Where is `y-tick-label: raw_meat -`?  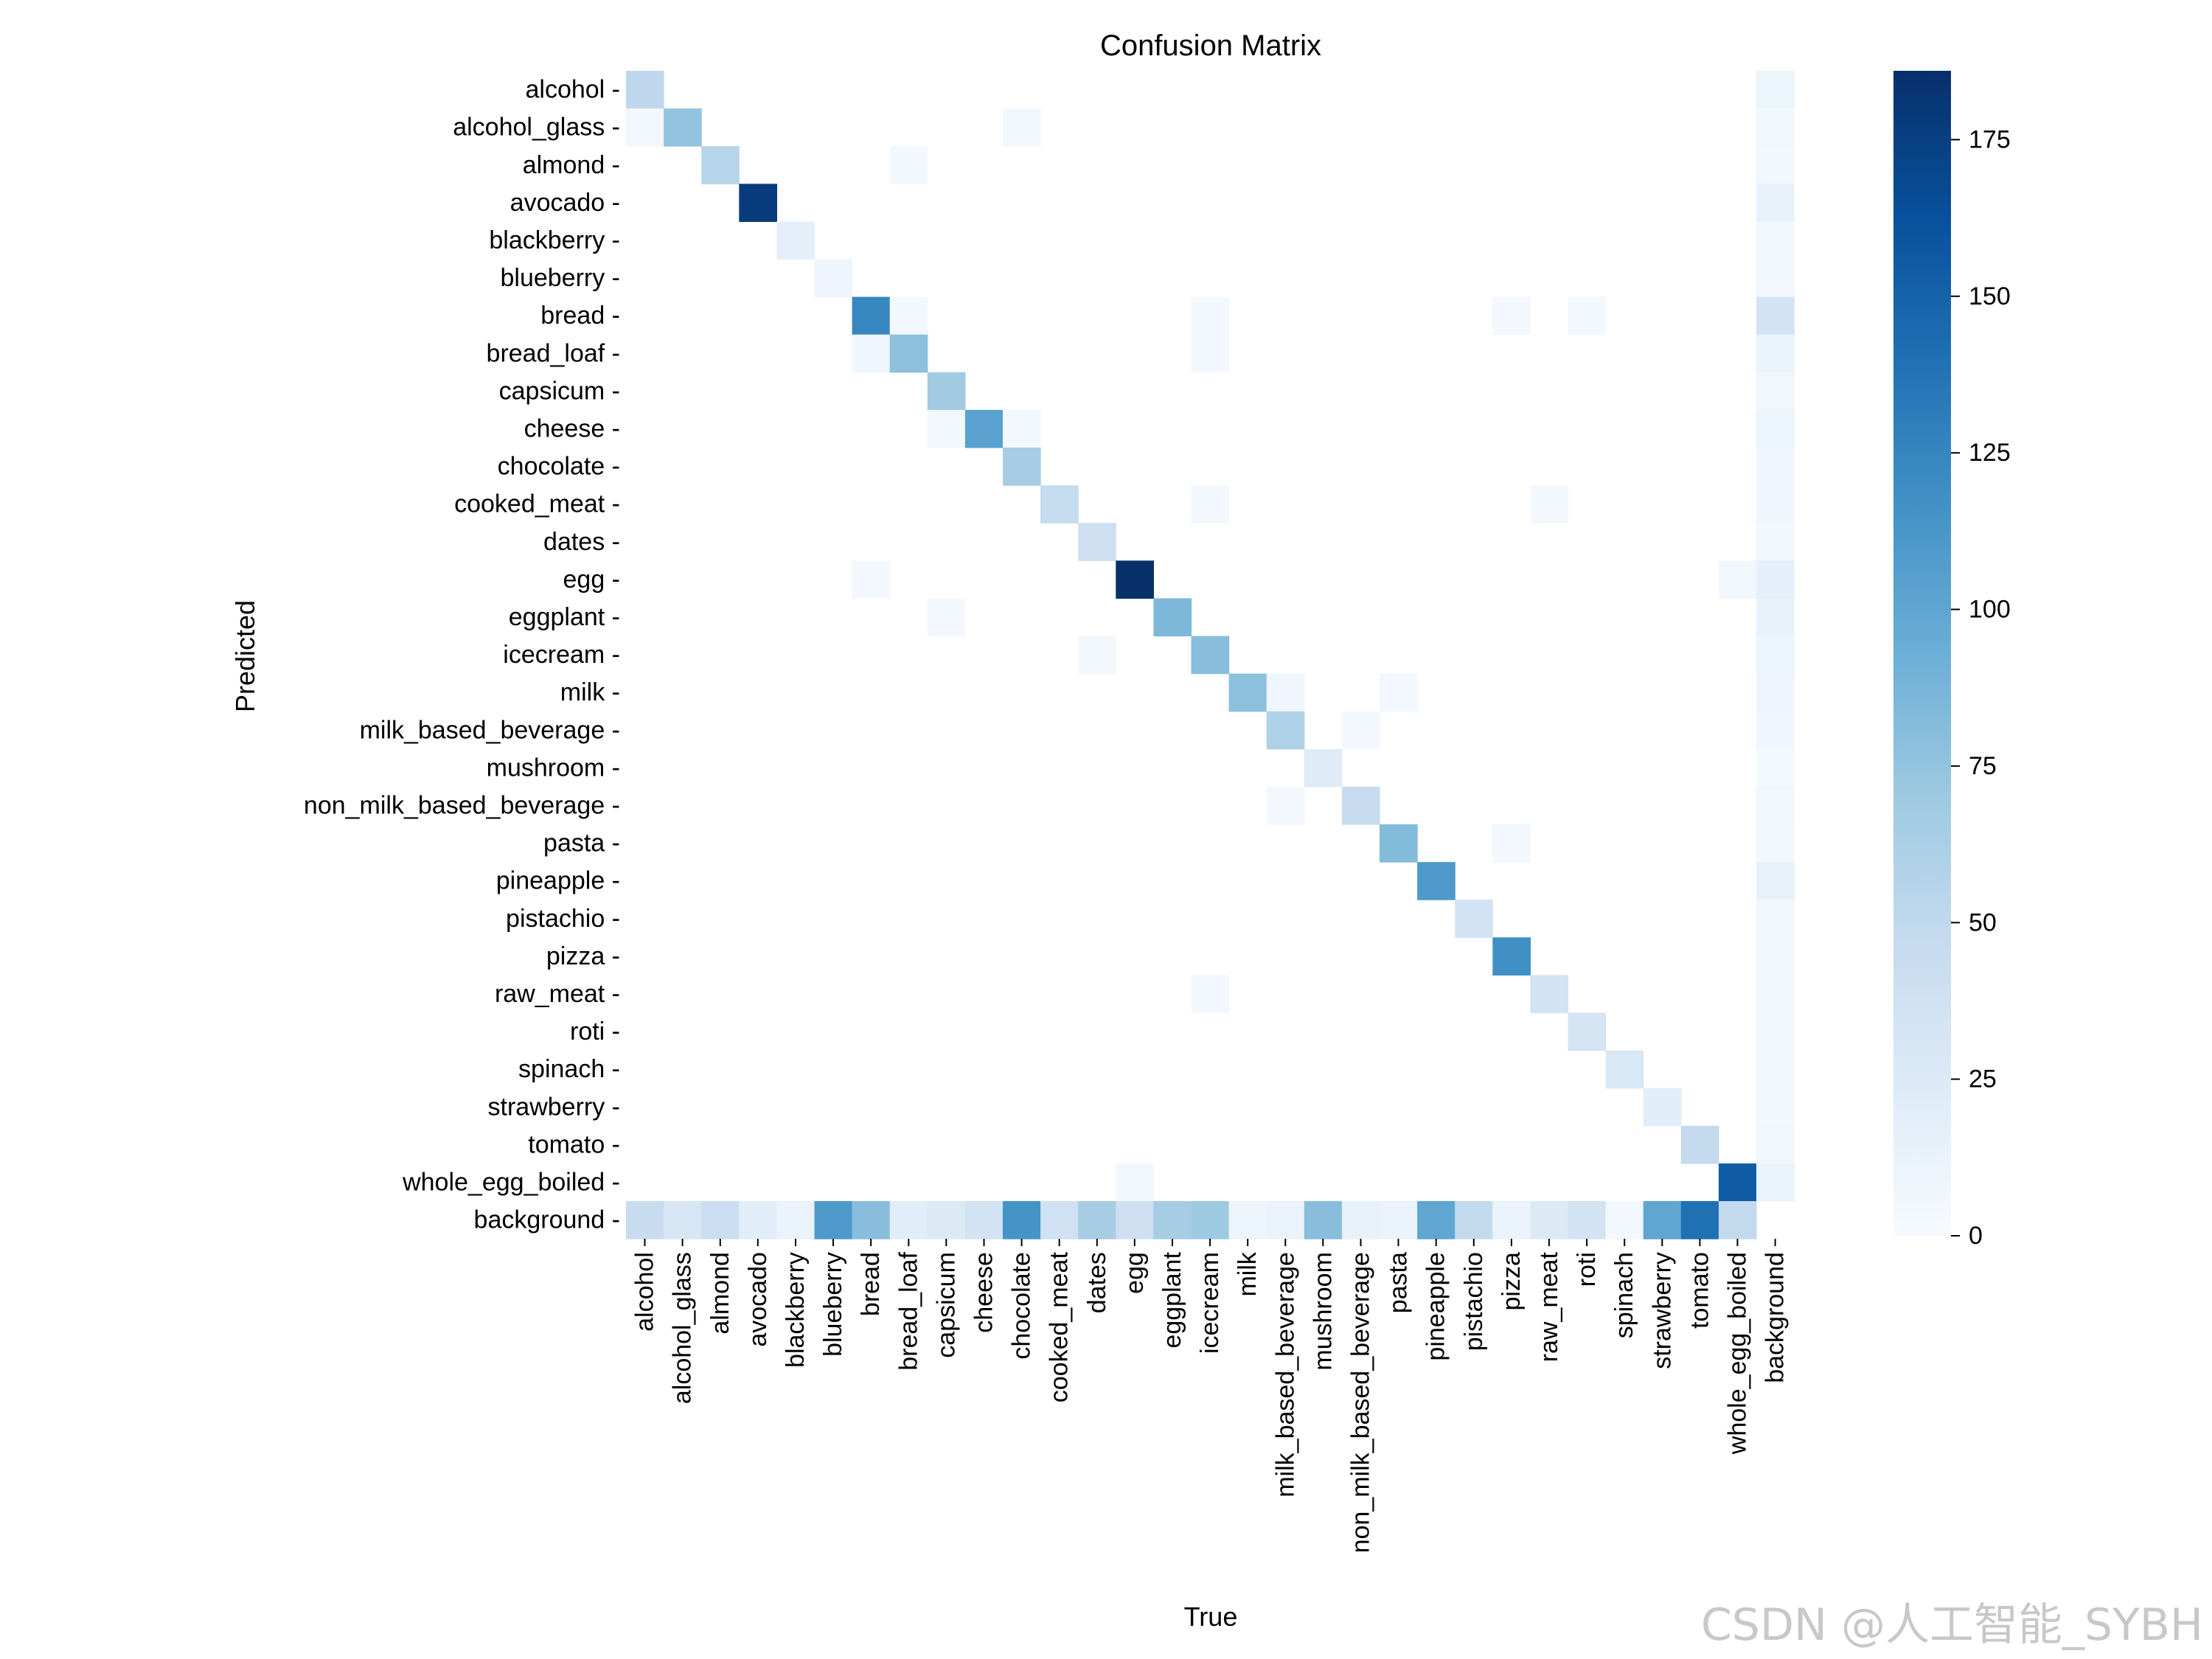 y-tick-label: raw_meat - is located at coordinates (557, 994).